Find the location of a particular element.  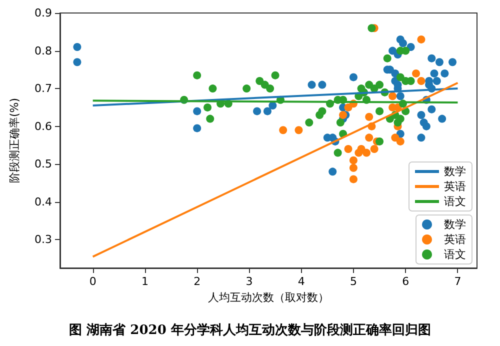

y-tick-label: 0.4 is located at coordinates (43, 201).